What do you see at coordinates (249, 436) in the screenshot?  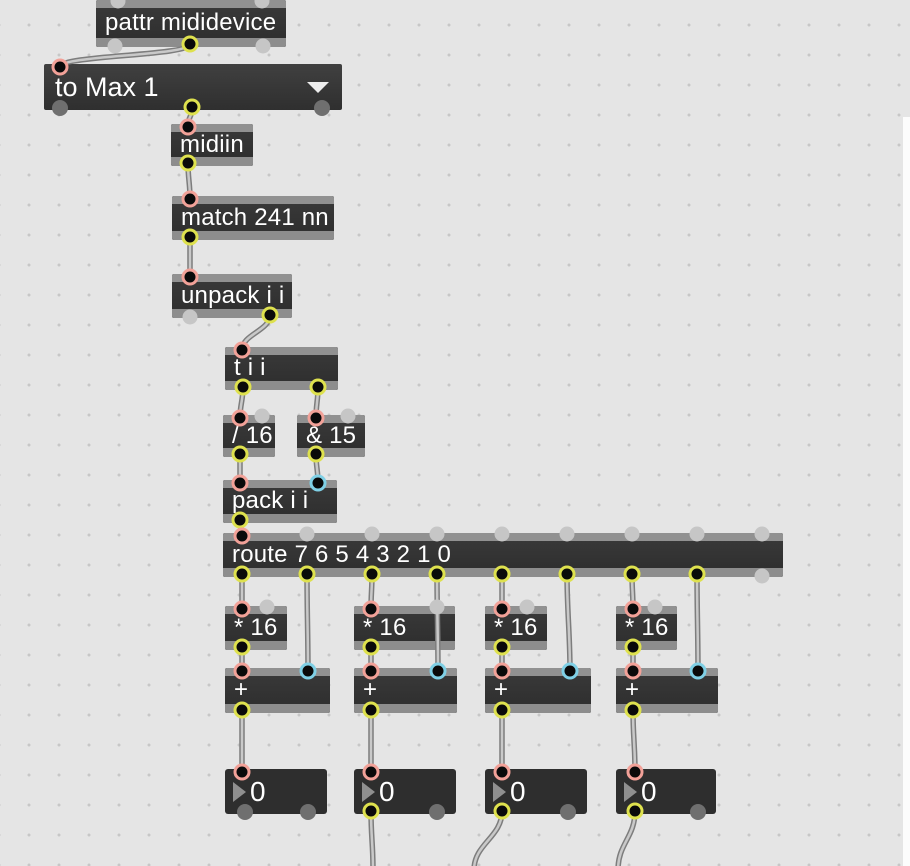 I see `object-box-divide-16: / 16` at bounding box center [249, 436].